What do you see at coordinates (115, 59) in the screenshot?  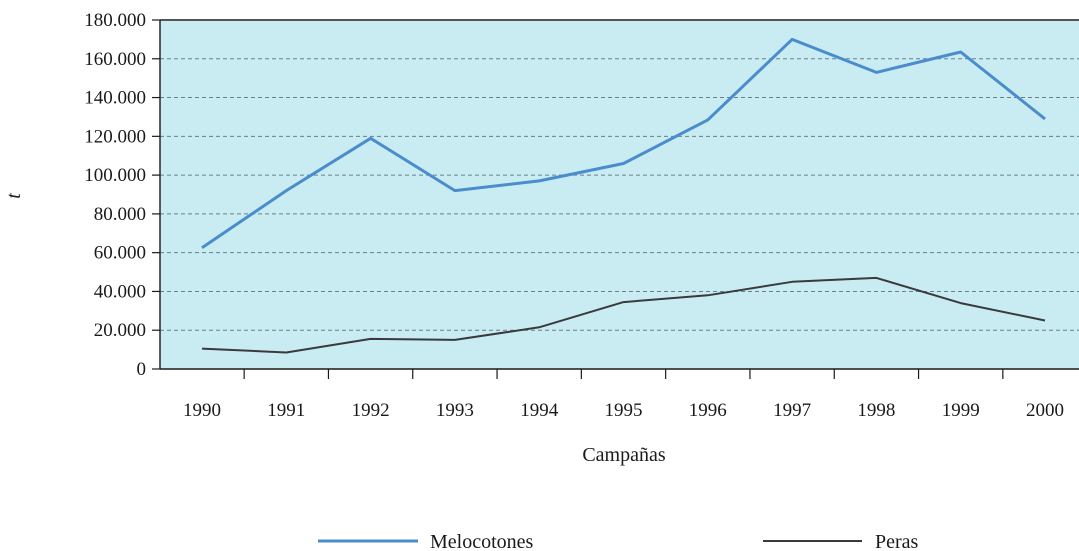 I see `y-tick-label: 160.000` at bounding box center [115, 59].